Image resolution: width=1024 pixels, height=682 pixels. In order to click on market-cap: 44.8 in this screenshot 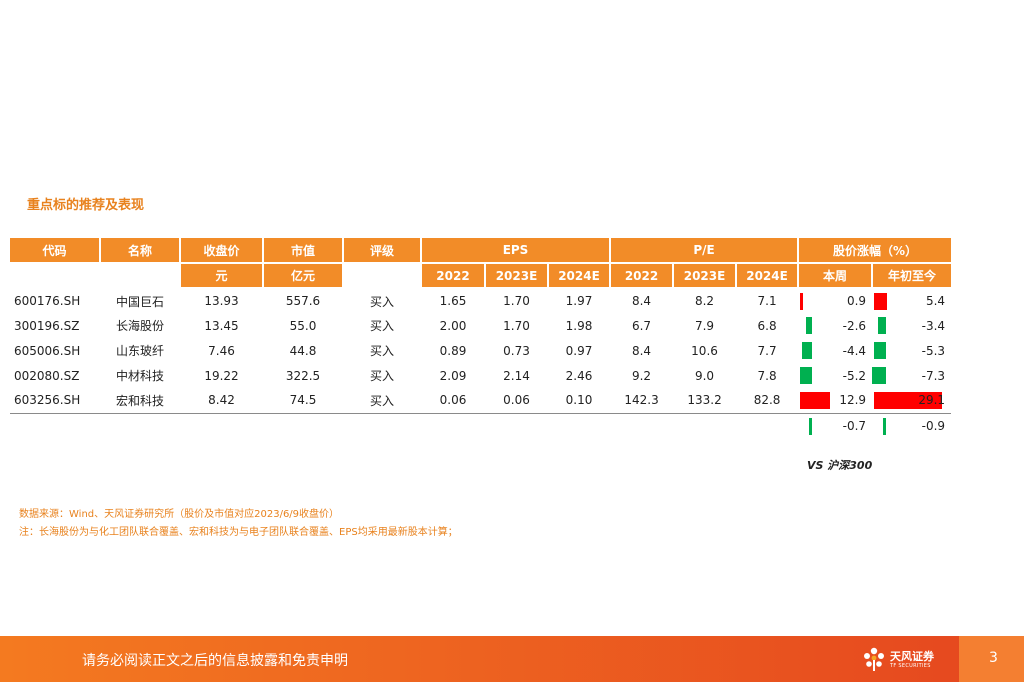, I will do `click(303, 350)`.